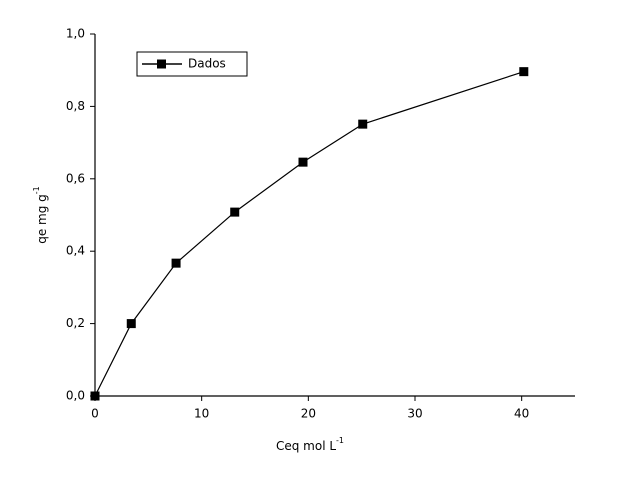 This screenshot has height=480, width=640. What do you see at coordinates (36, 190) in the screenshot?
I see `y-label-sup: -1` at bounding box center [36, 190].